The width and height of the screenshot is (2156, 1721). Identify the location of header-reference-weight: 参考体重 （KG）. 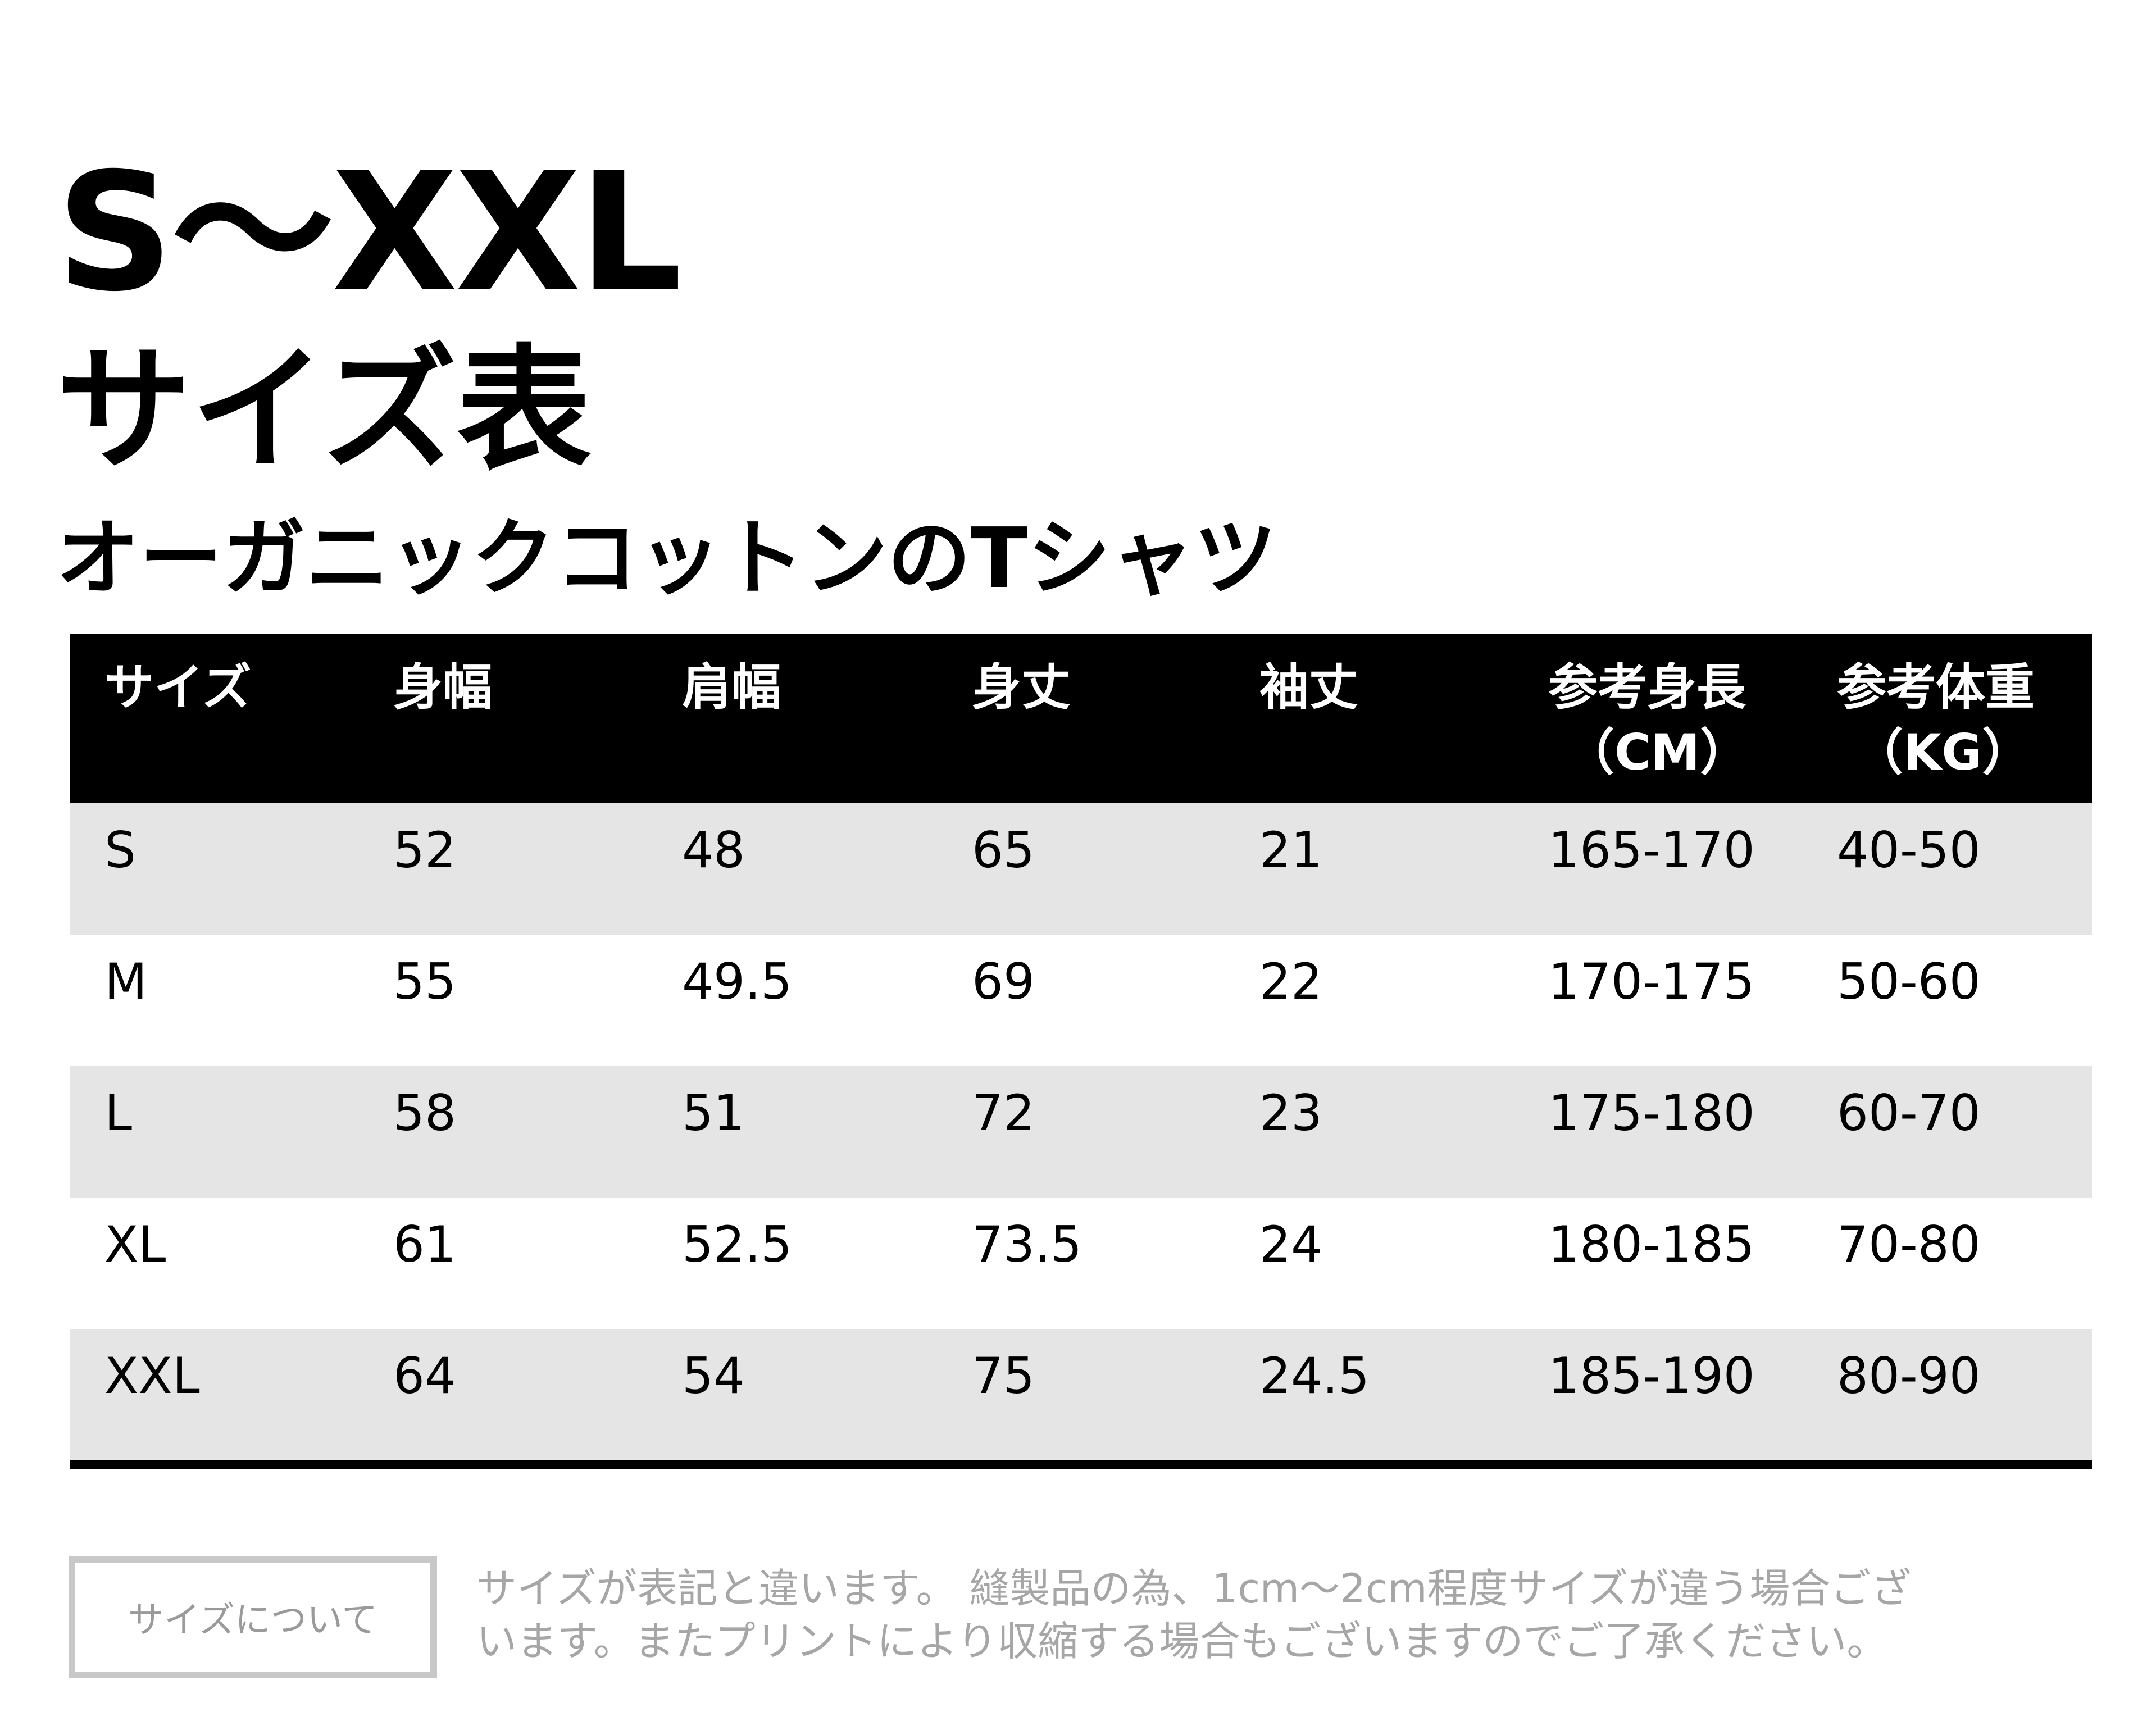
(1936, 720).